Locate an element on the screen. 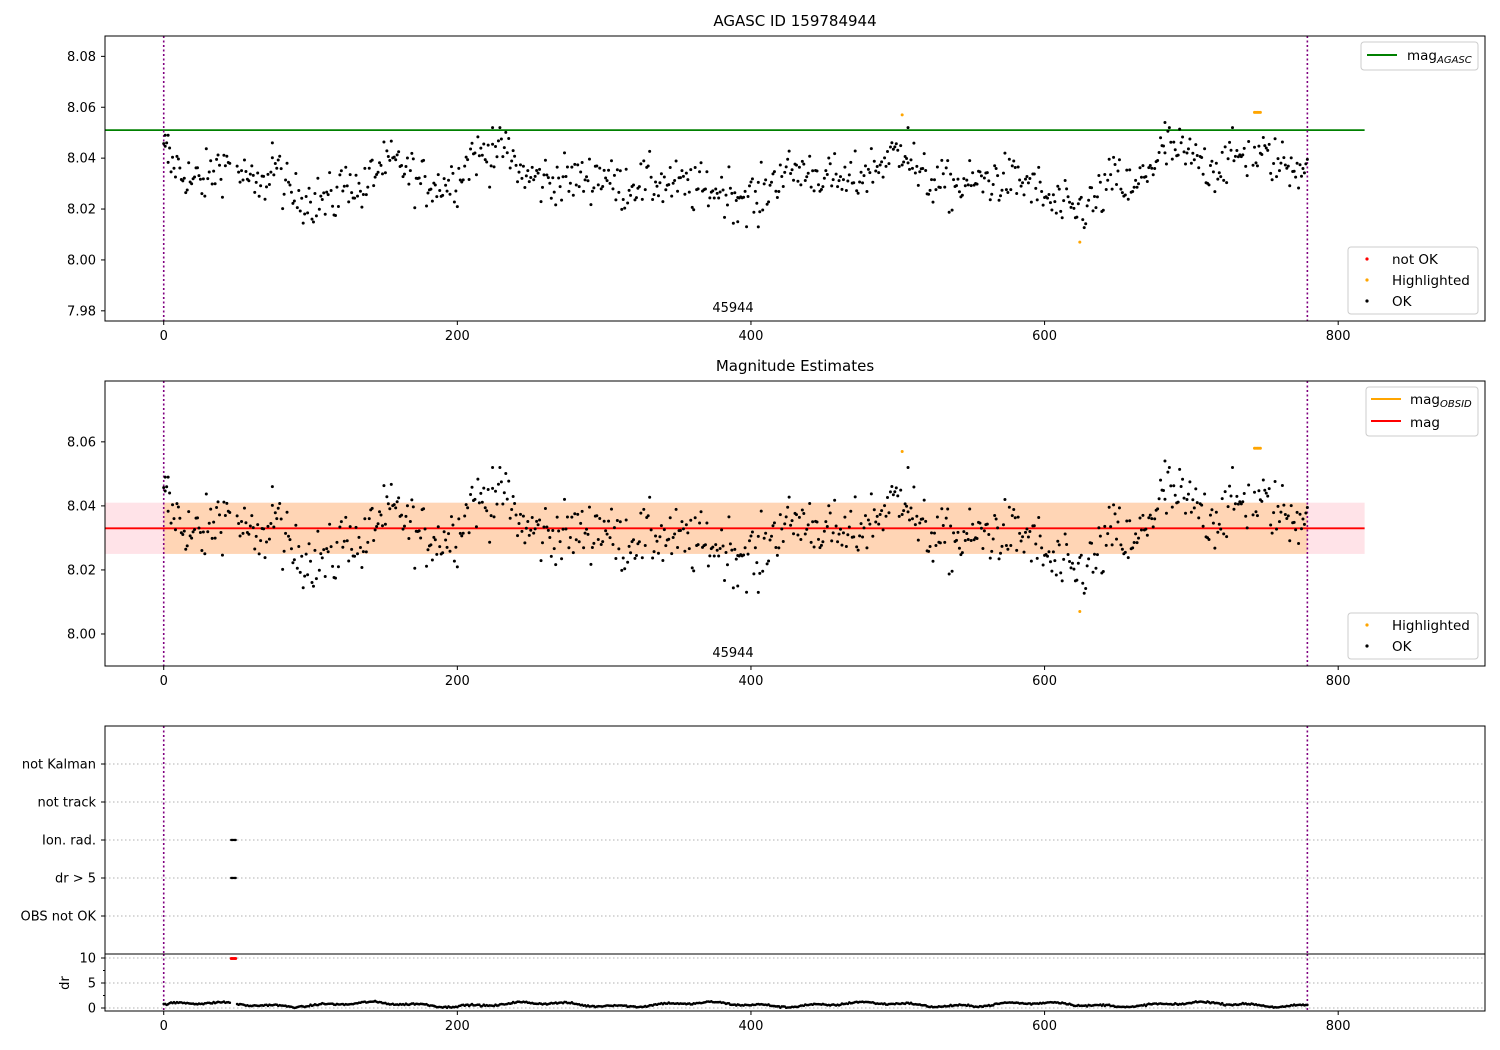 The height and width of the screenshot is (1050, 1500). legend-label-mag-agasc: magAGASC is located at coordinates (1439, 57).